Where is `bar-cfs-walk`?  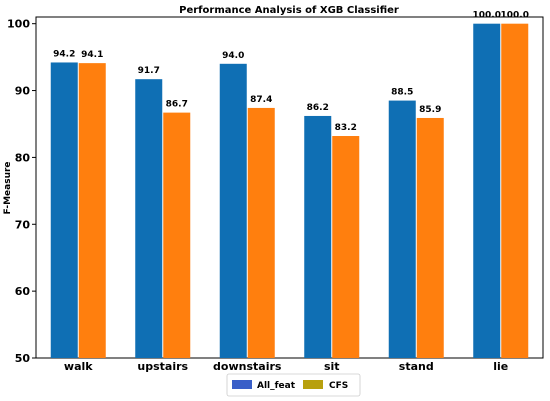 bar-cfs-walk is located at coordinates (92, 211).